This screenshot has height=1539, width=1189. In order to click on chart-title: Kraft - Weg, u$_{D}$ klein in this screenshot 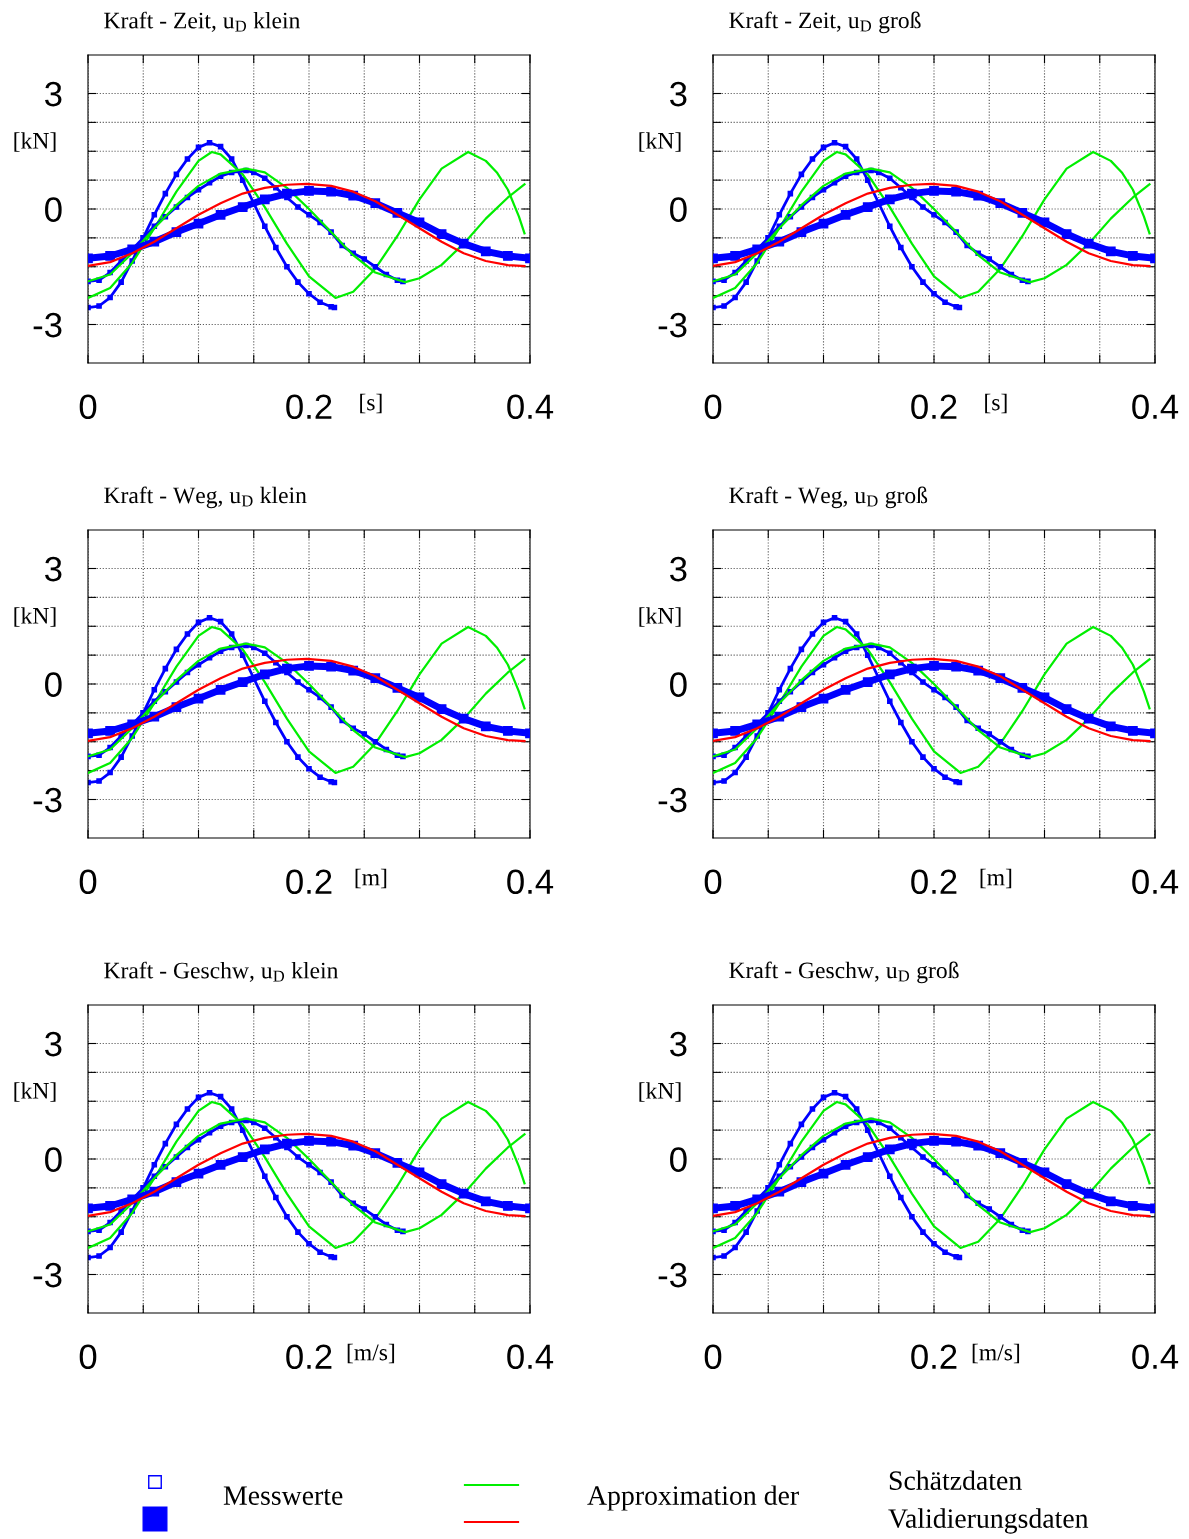, I will do `click(205, 497)`.